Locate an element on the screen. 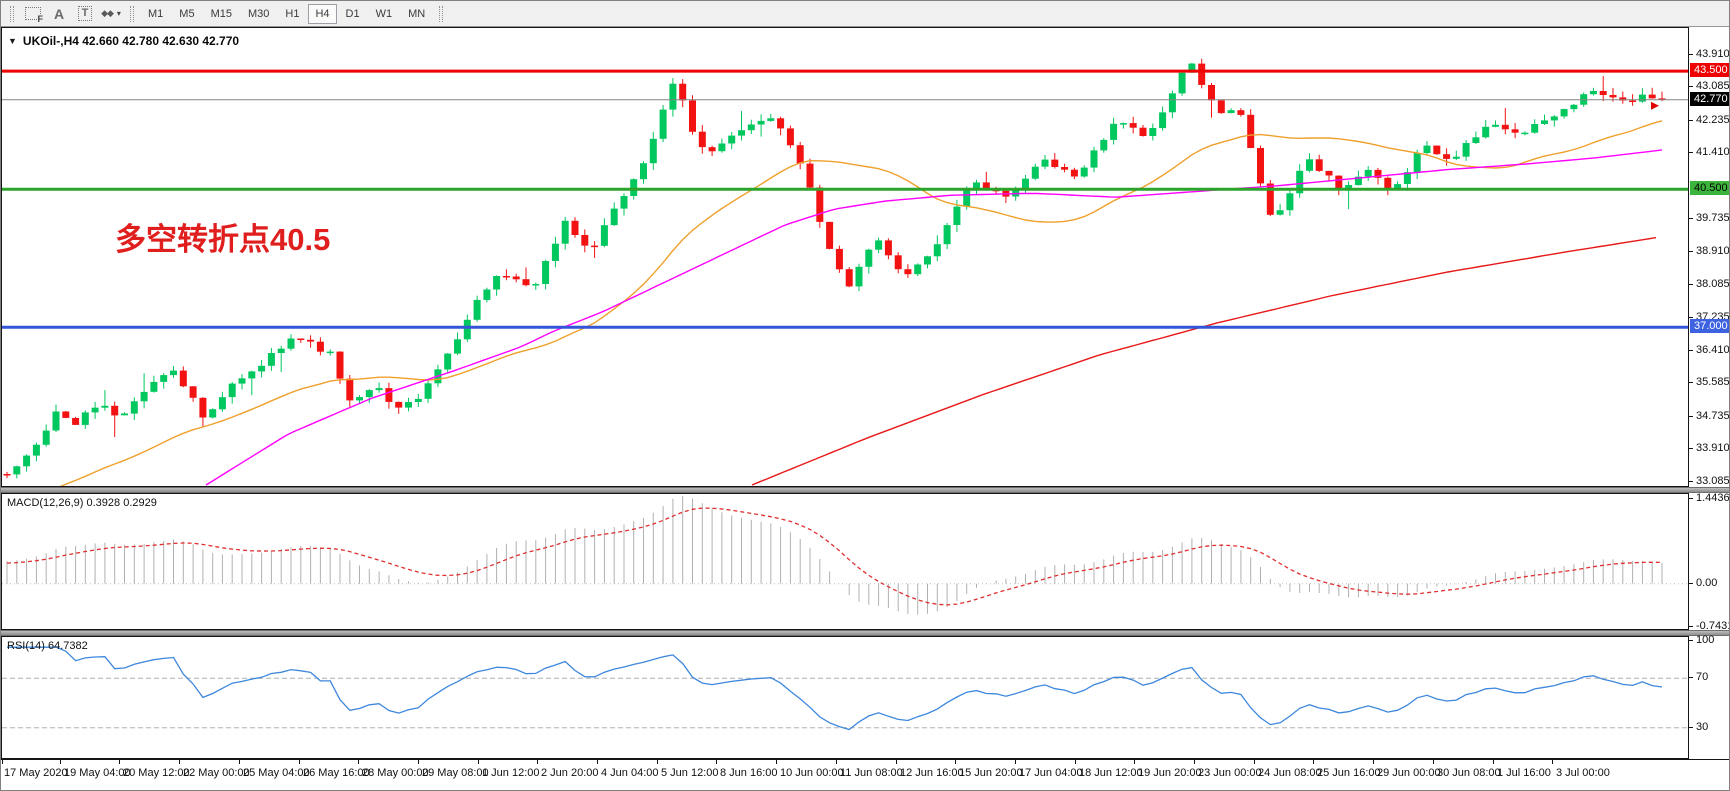 The width and height of the screenshot is (1730, 791). macd-signal-line is located at coordinates (834, 556).